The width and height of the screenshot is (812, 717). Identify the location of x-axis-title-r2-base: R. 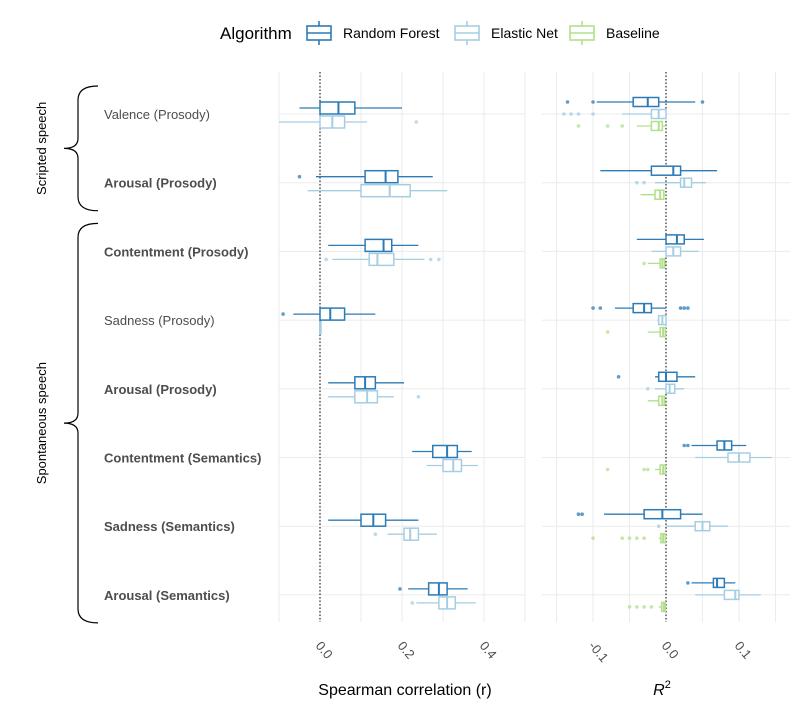
(659, 690).